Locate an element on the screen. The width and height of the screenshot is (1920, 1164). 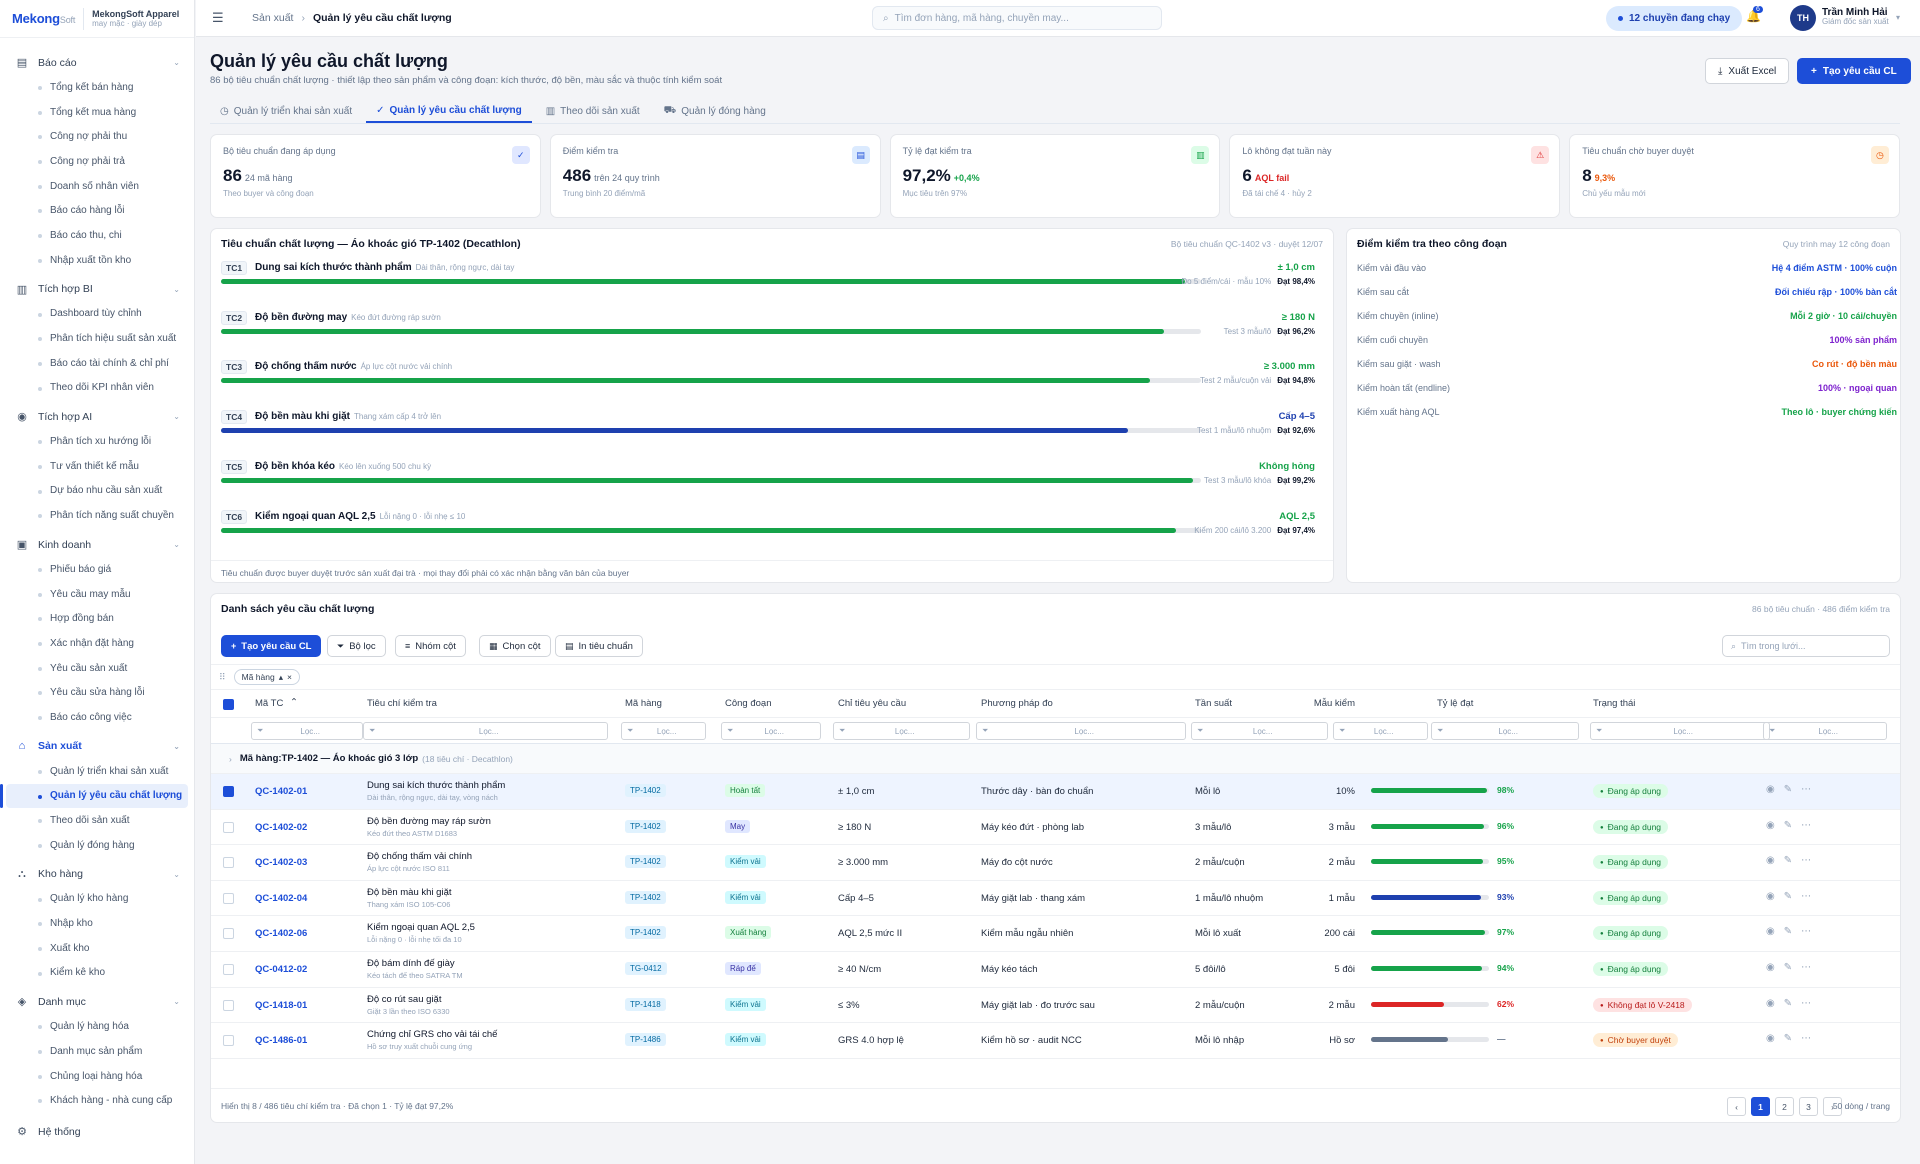
sidebar-item: Tổng kết bán hàng is located at coordinates (97, 87).